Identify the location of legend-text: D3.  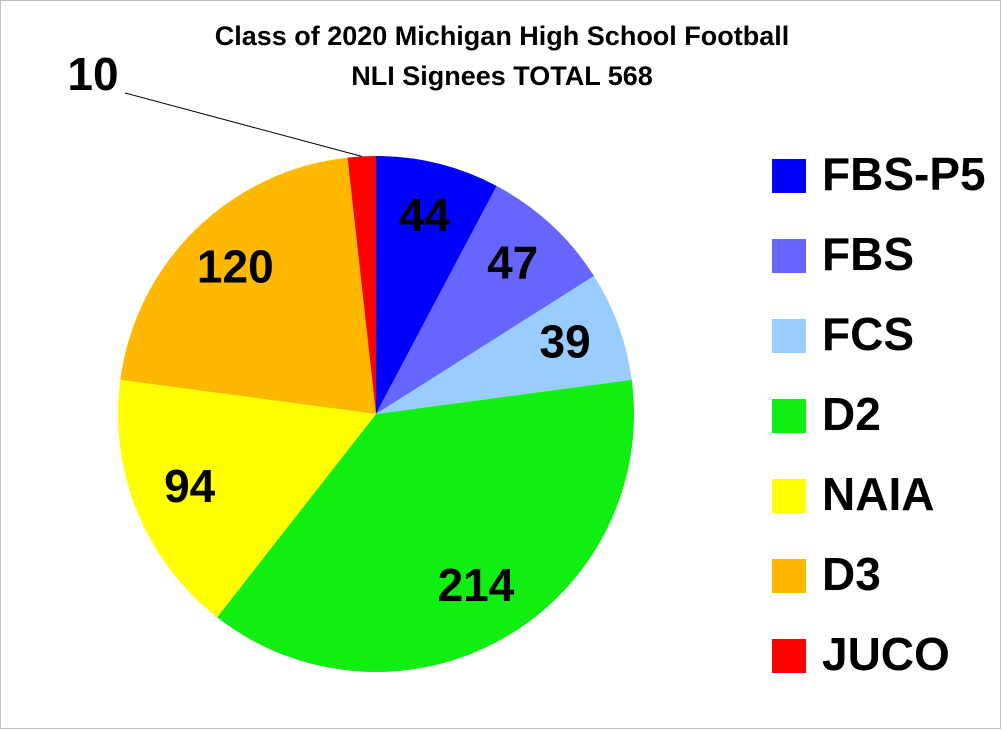
(851, 574).